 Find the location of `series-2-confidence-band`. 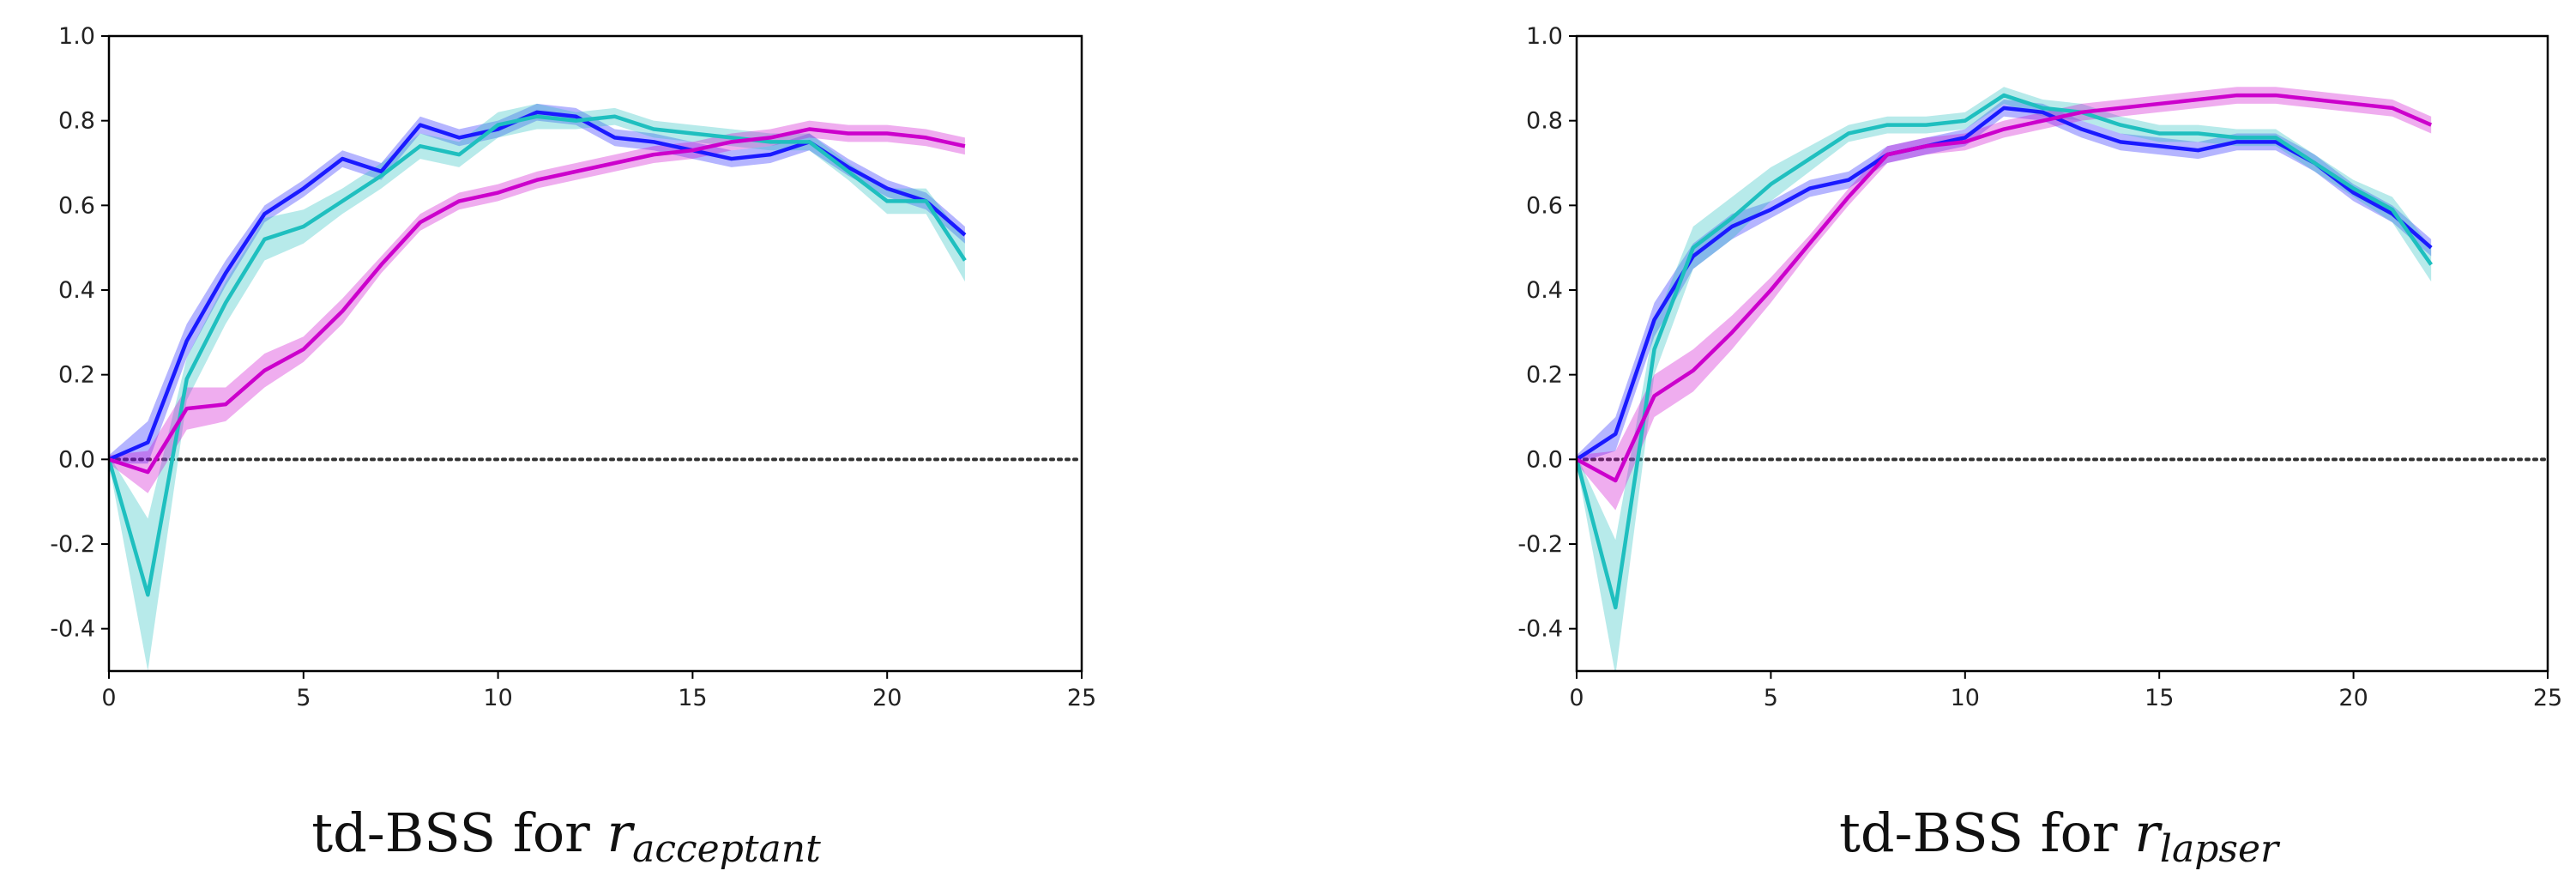

series-2-confidence-band is located at coordinates (537, 306).